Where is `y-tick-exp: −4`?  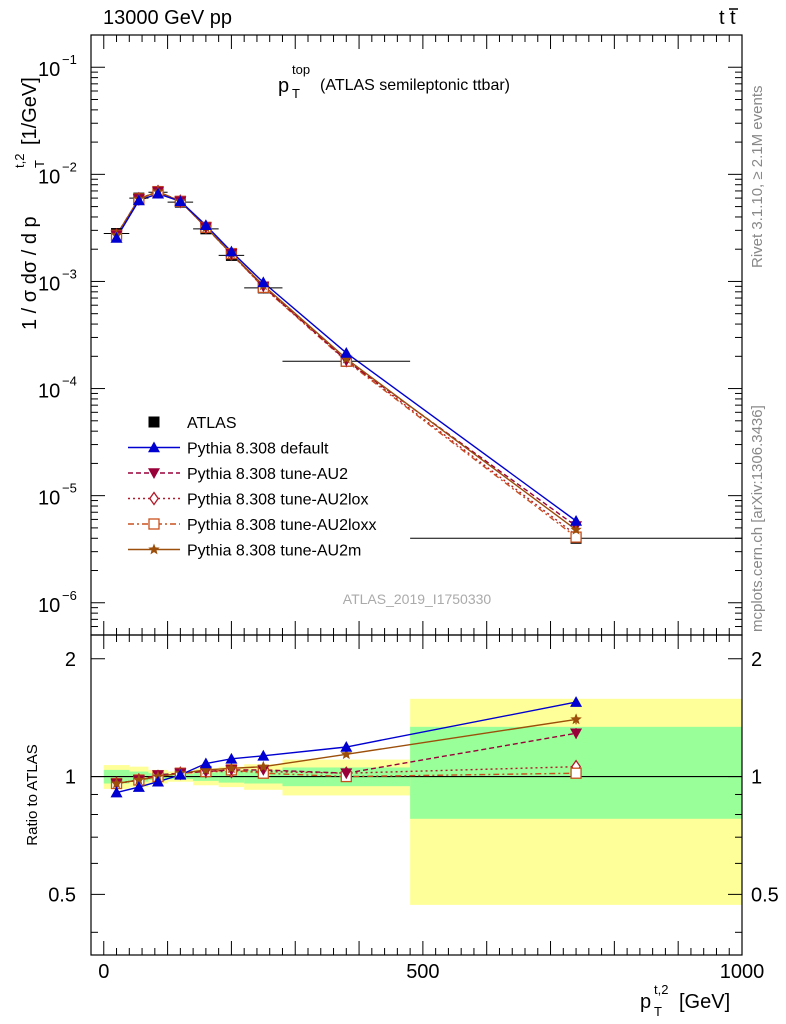
y-tick-exp: −4 is located at coordinates (69, 381).